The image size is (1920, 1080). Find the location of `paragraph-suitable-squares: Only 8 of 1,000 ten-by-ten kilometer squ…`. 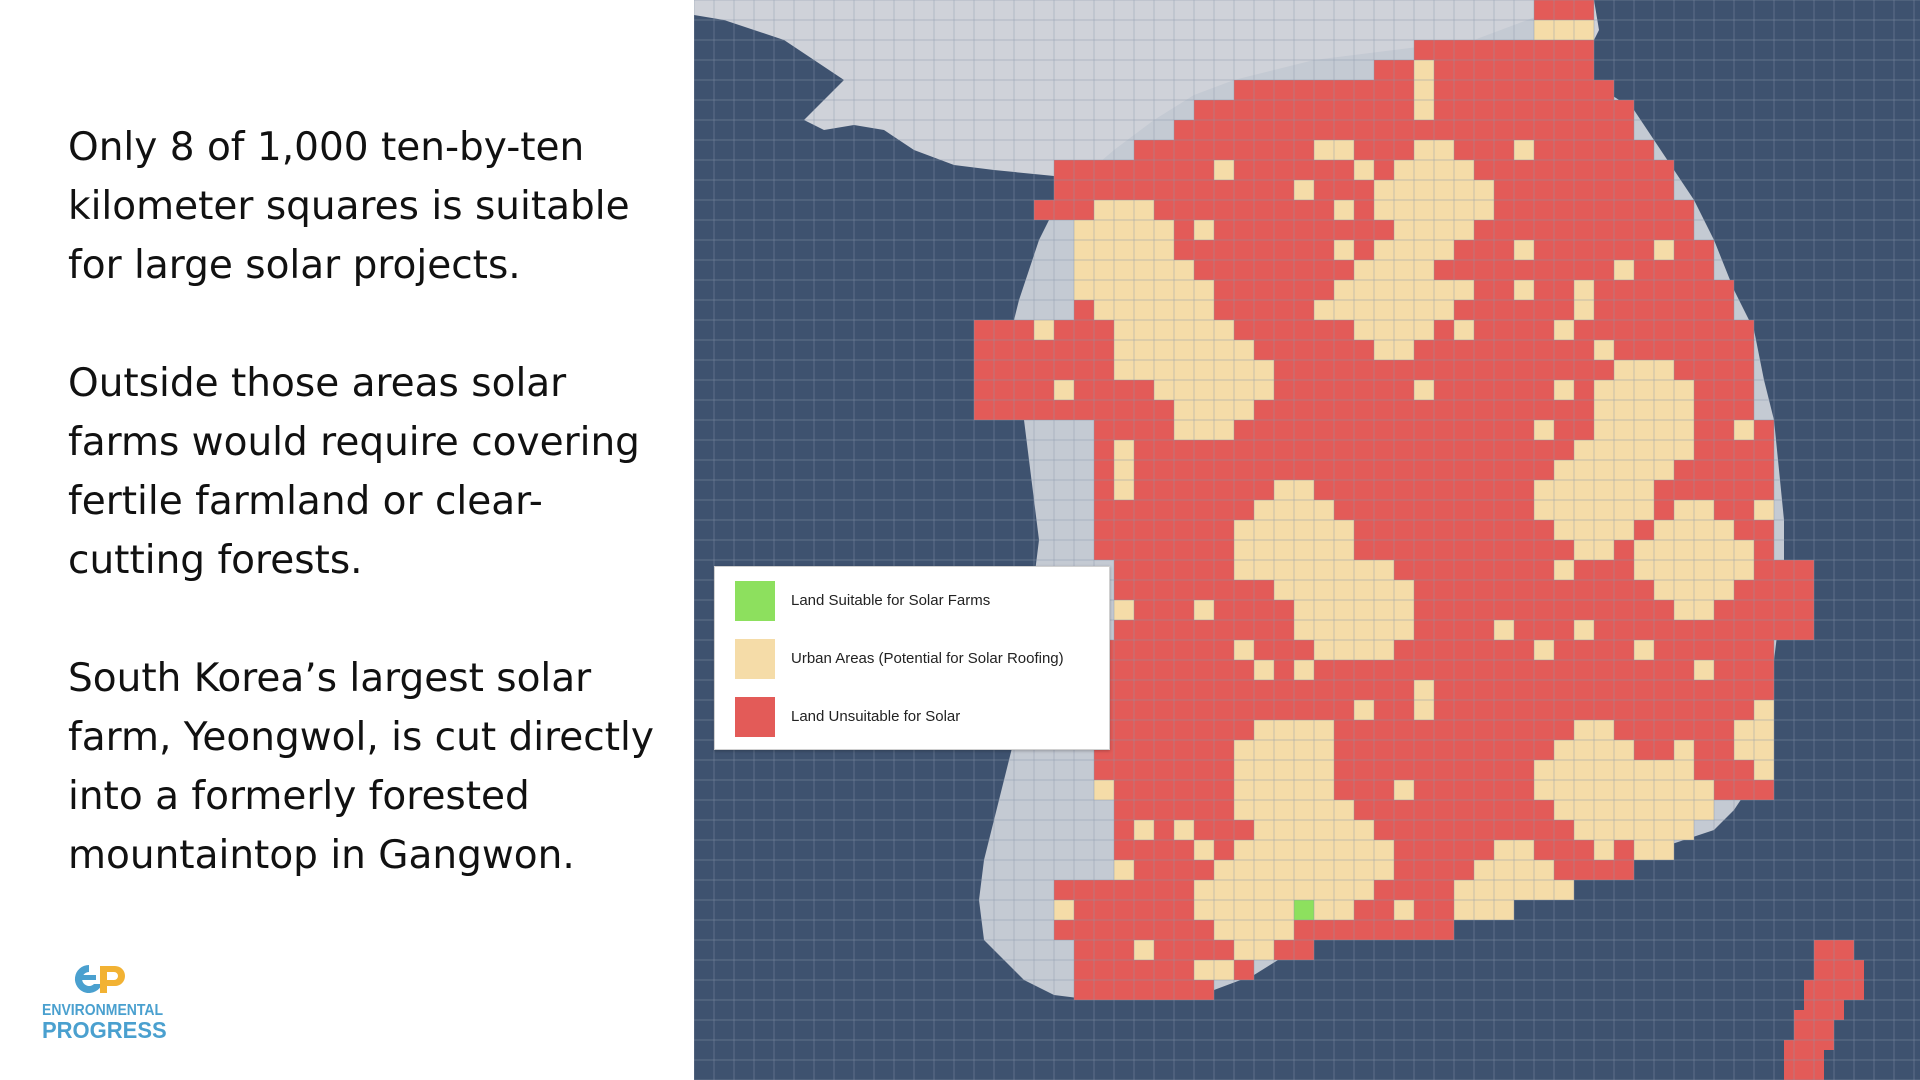

paragraph-suitable-squares: Only 8 of 1,000 ten-by-ten kilometer squ… is located at coordinates (368, 206).